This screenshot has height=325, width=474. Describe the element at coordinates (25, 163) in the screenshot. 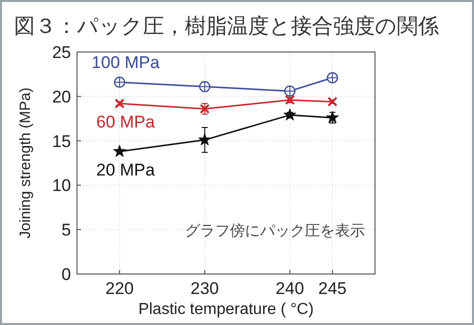

I see `y-axis-title: Joining strength (MPa)` at that location.